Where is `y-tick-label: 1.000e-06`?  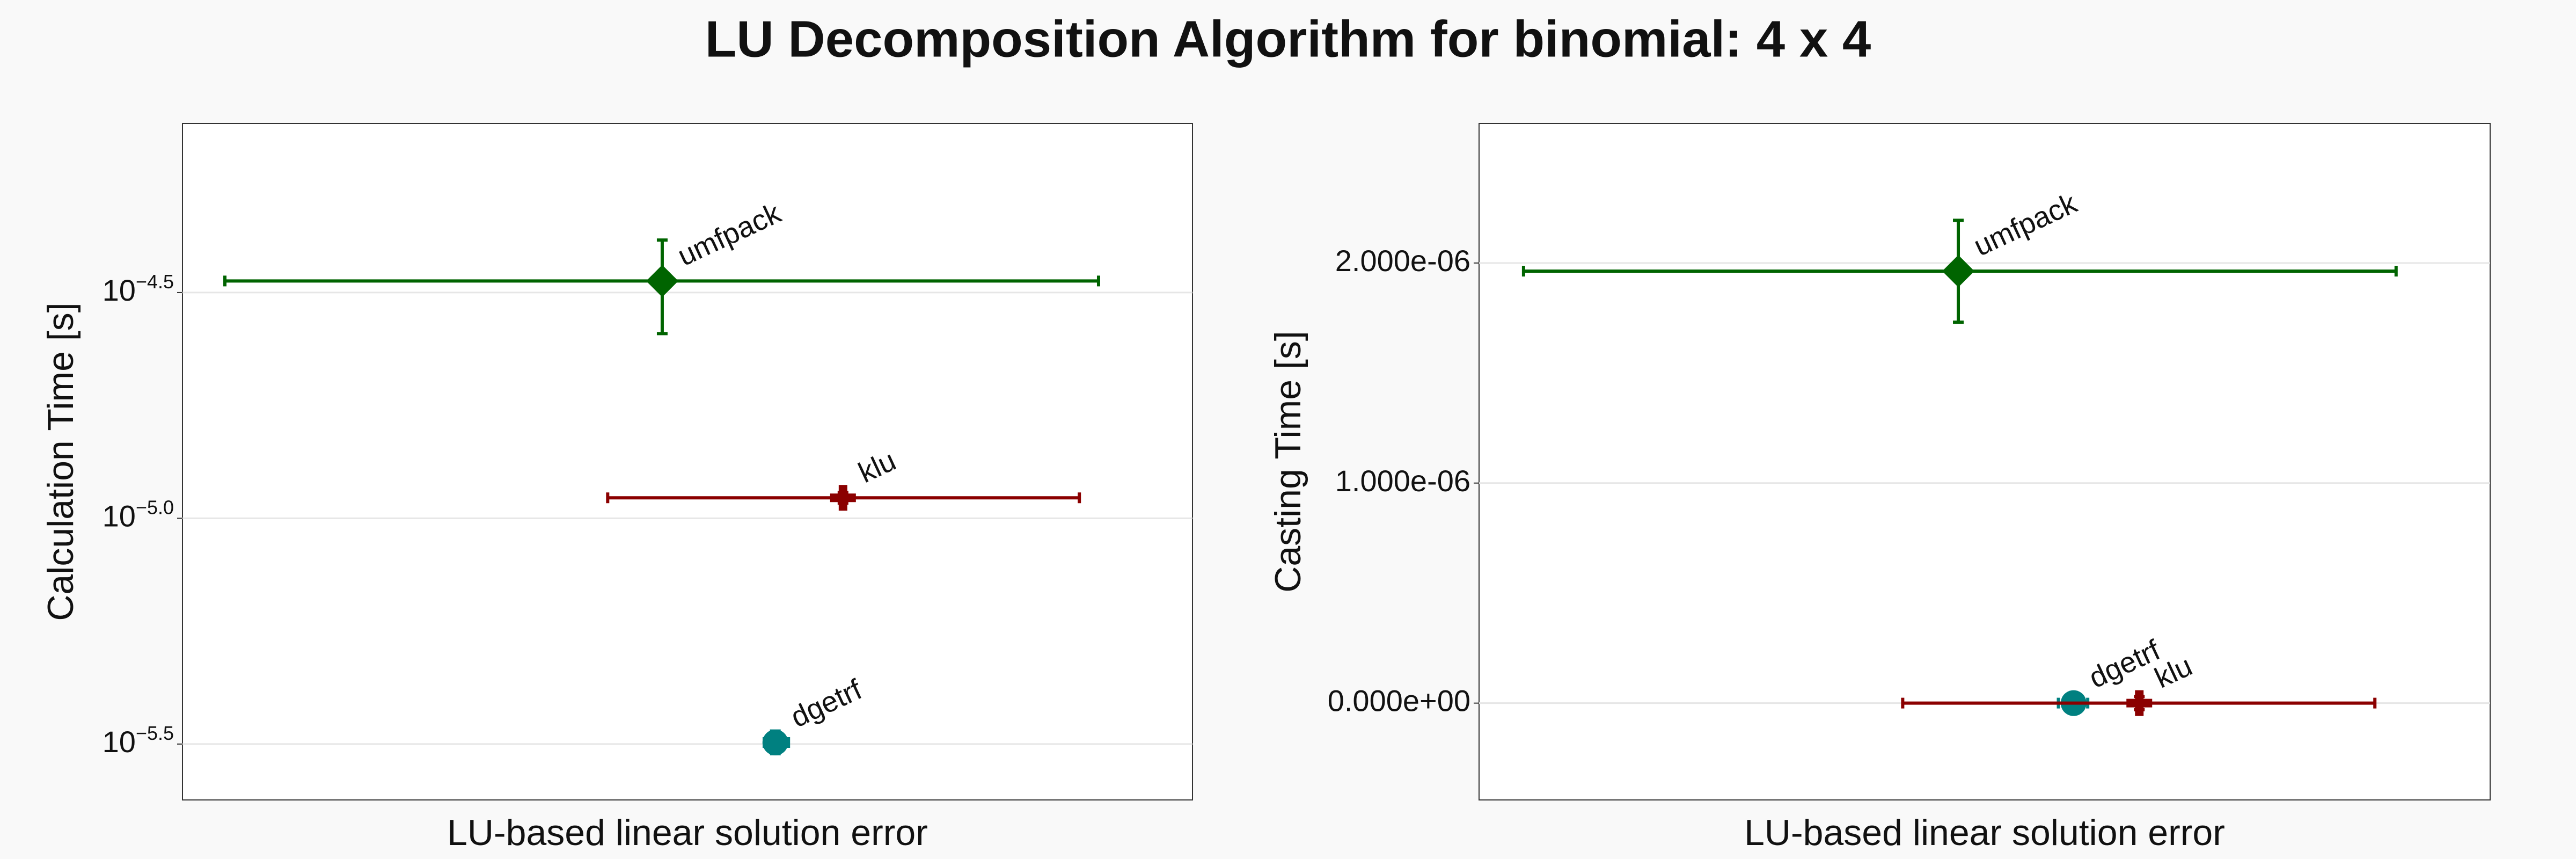
y-tick-label: 1.000e-06 is located at coordinates (1402, 481).